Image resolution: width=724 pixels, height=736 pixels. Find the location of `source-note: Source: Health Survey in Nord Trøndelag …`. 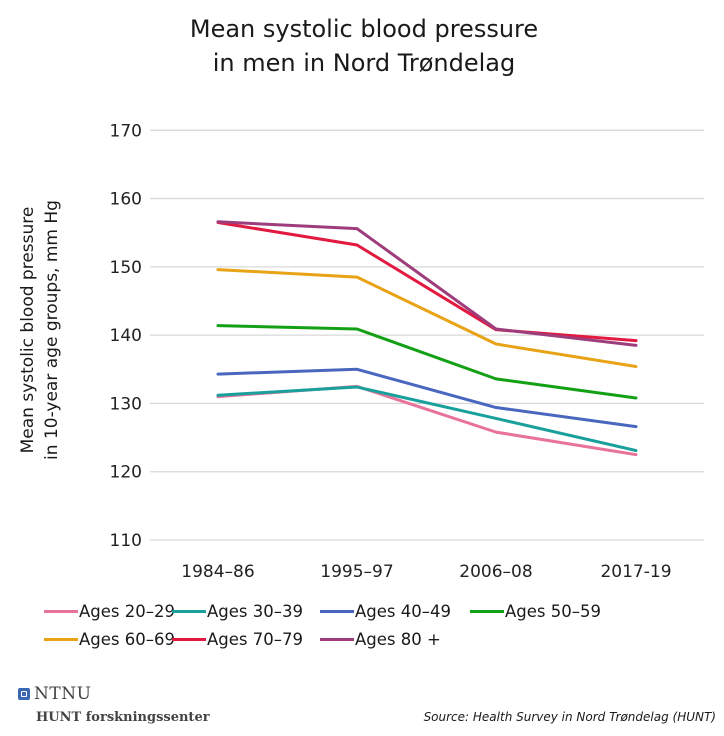

source-note: Source: Health Survey in Nord Trøndelag … is located at coordinates (569, 717).